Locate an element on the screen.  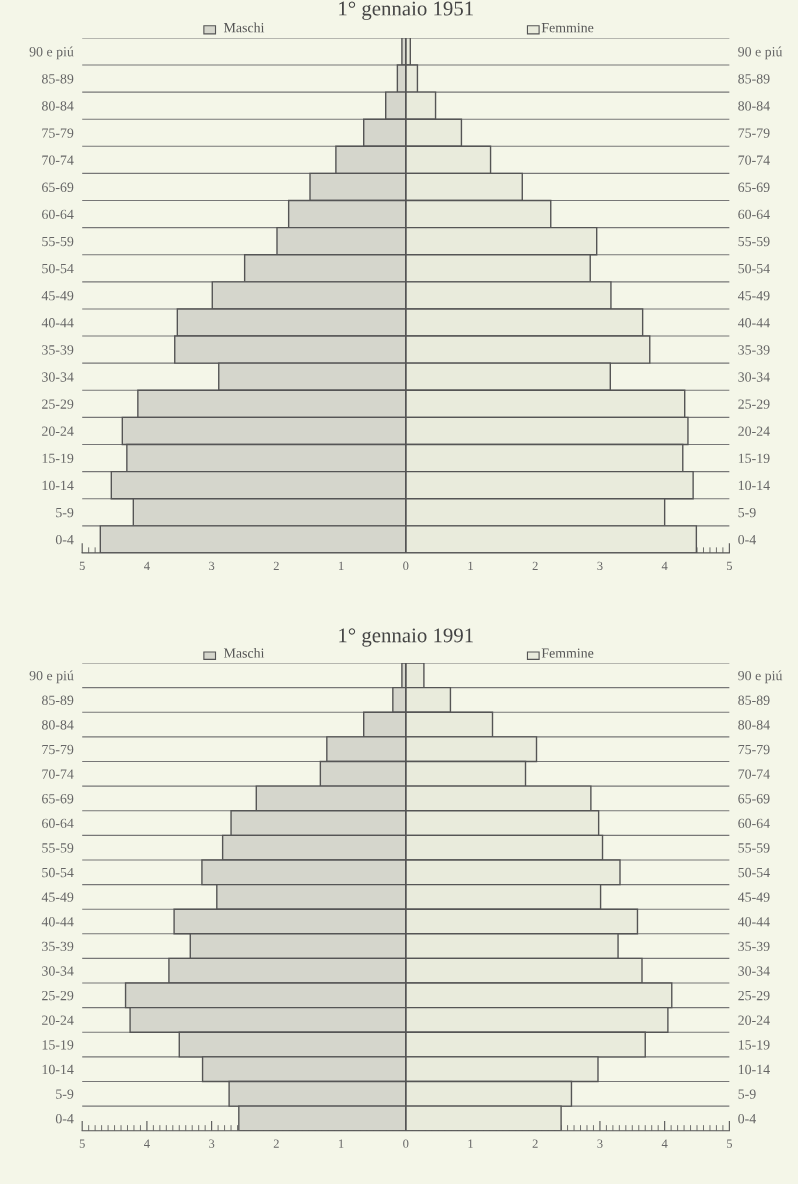
y-tick-label: 15-19 is located at coordinates (58, 458).